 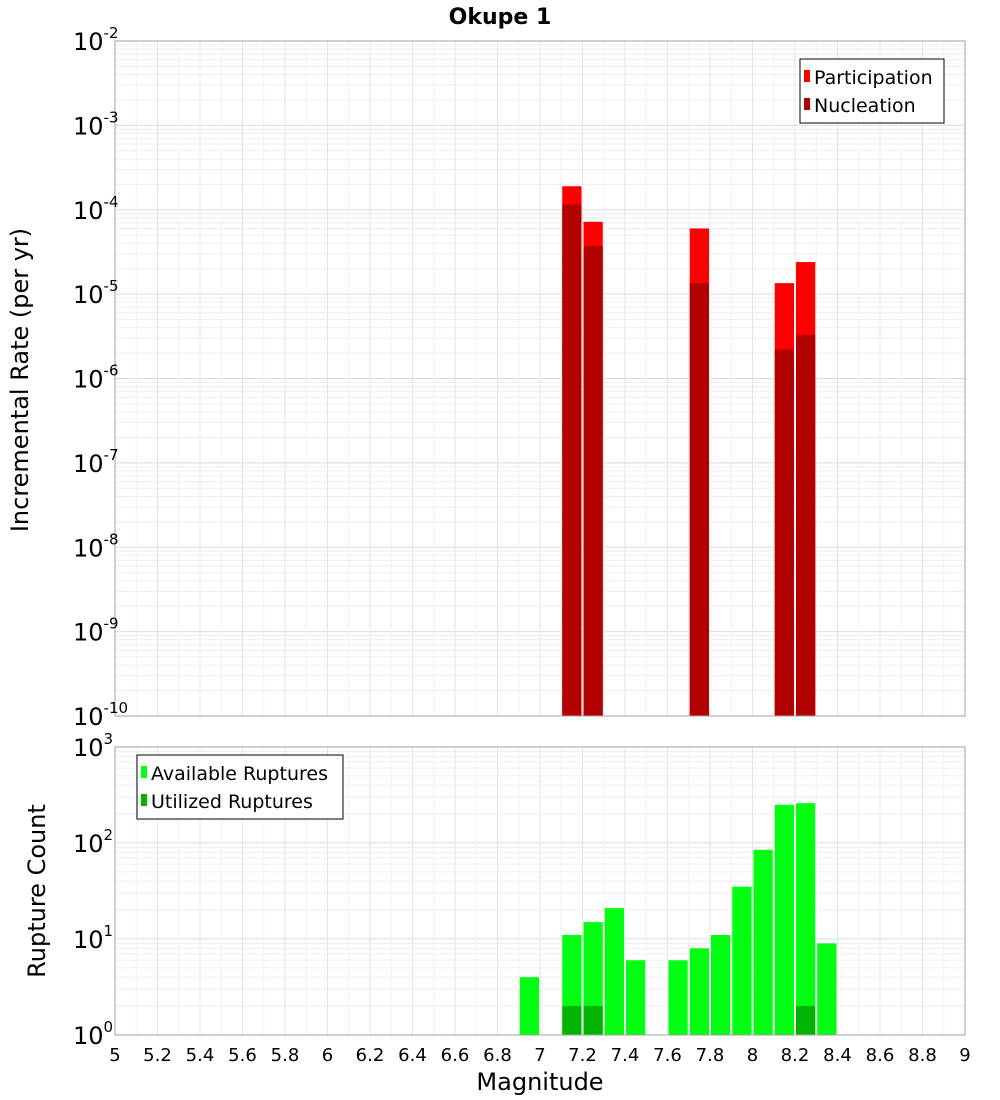 I want to click on bottom-bars, so click(x=678, y=919).